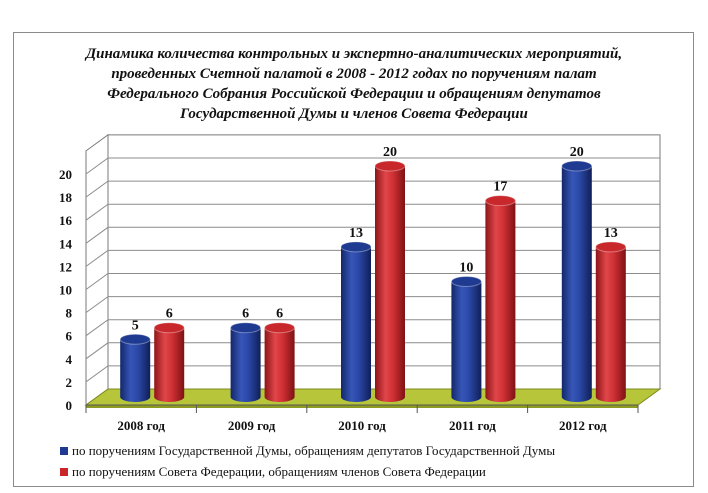 This screenshot has height=493, width=708. I want to click on y-tick-label: 20, so click(65, 174).